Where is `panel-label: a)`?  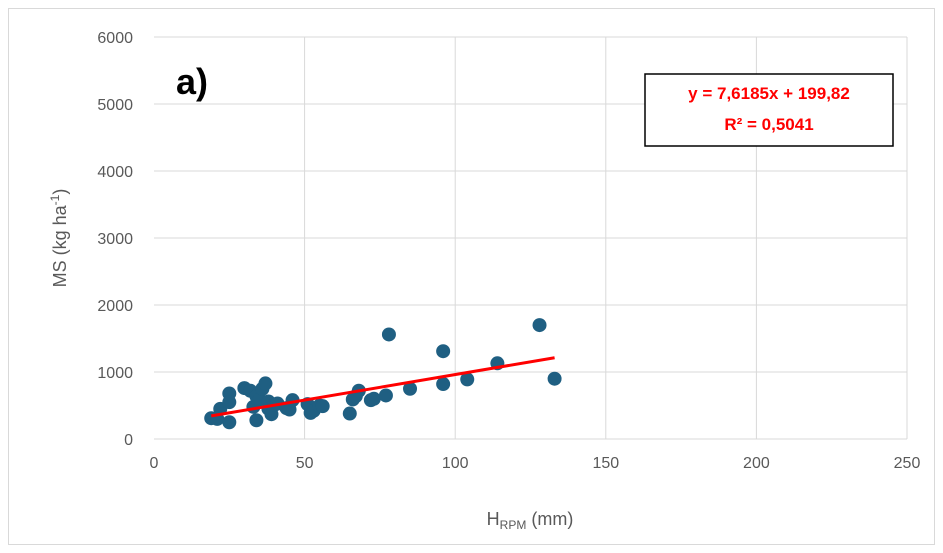 panel-label: a) is located at coordinates (192, 81).